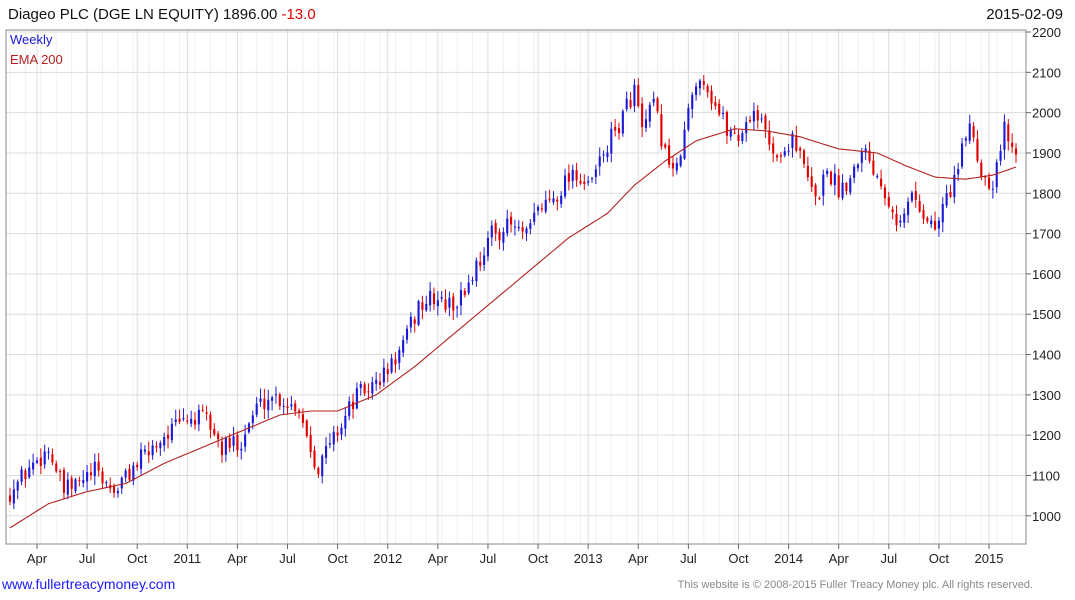 This screenshot has height=600, width=1075. Describe the element at coordinates (89, 584) in the screenshot. I see `website-link: www.fullertreacymoney.com` at that location.